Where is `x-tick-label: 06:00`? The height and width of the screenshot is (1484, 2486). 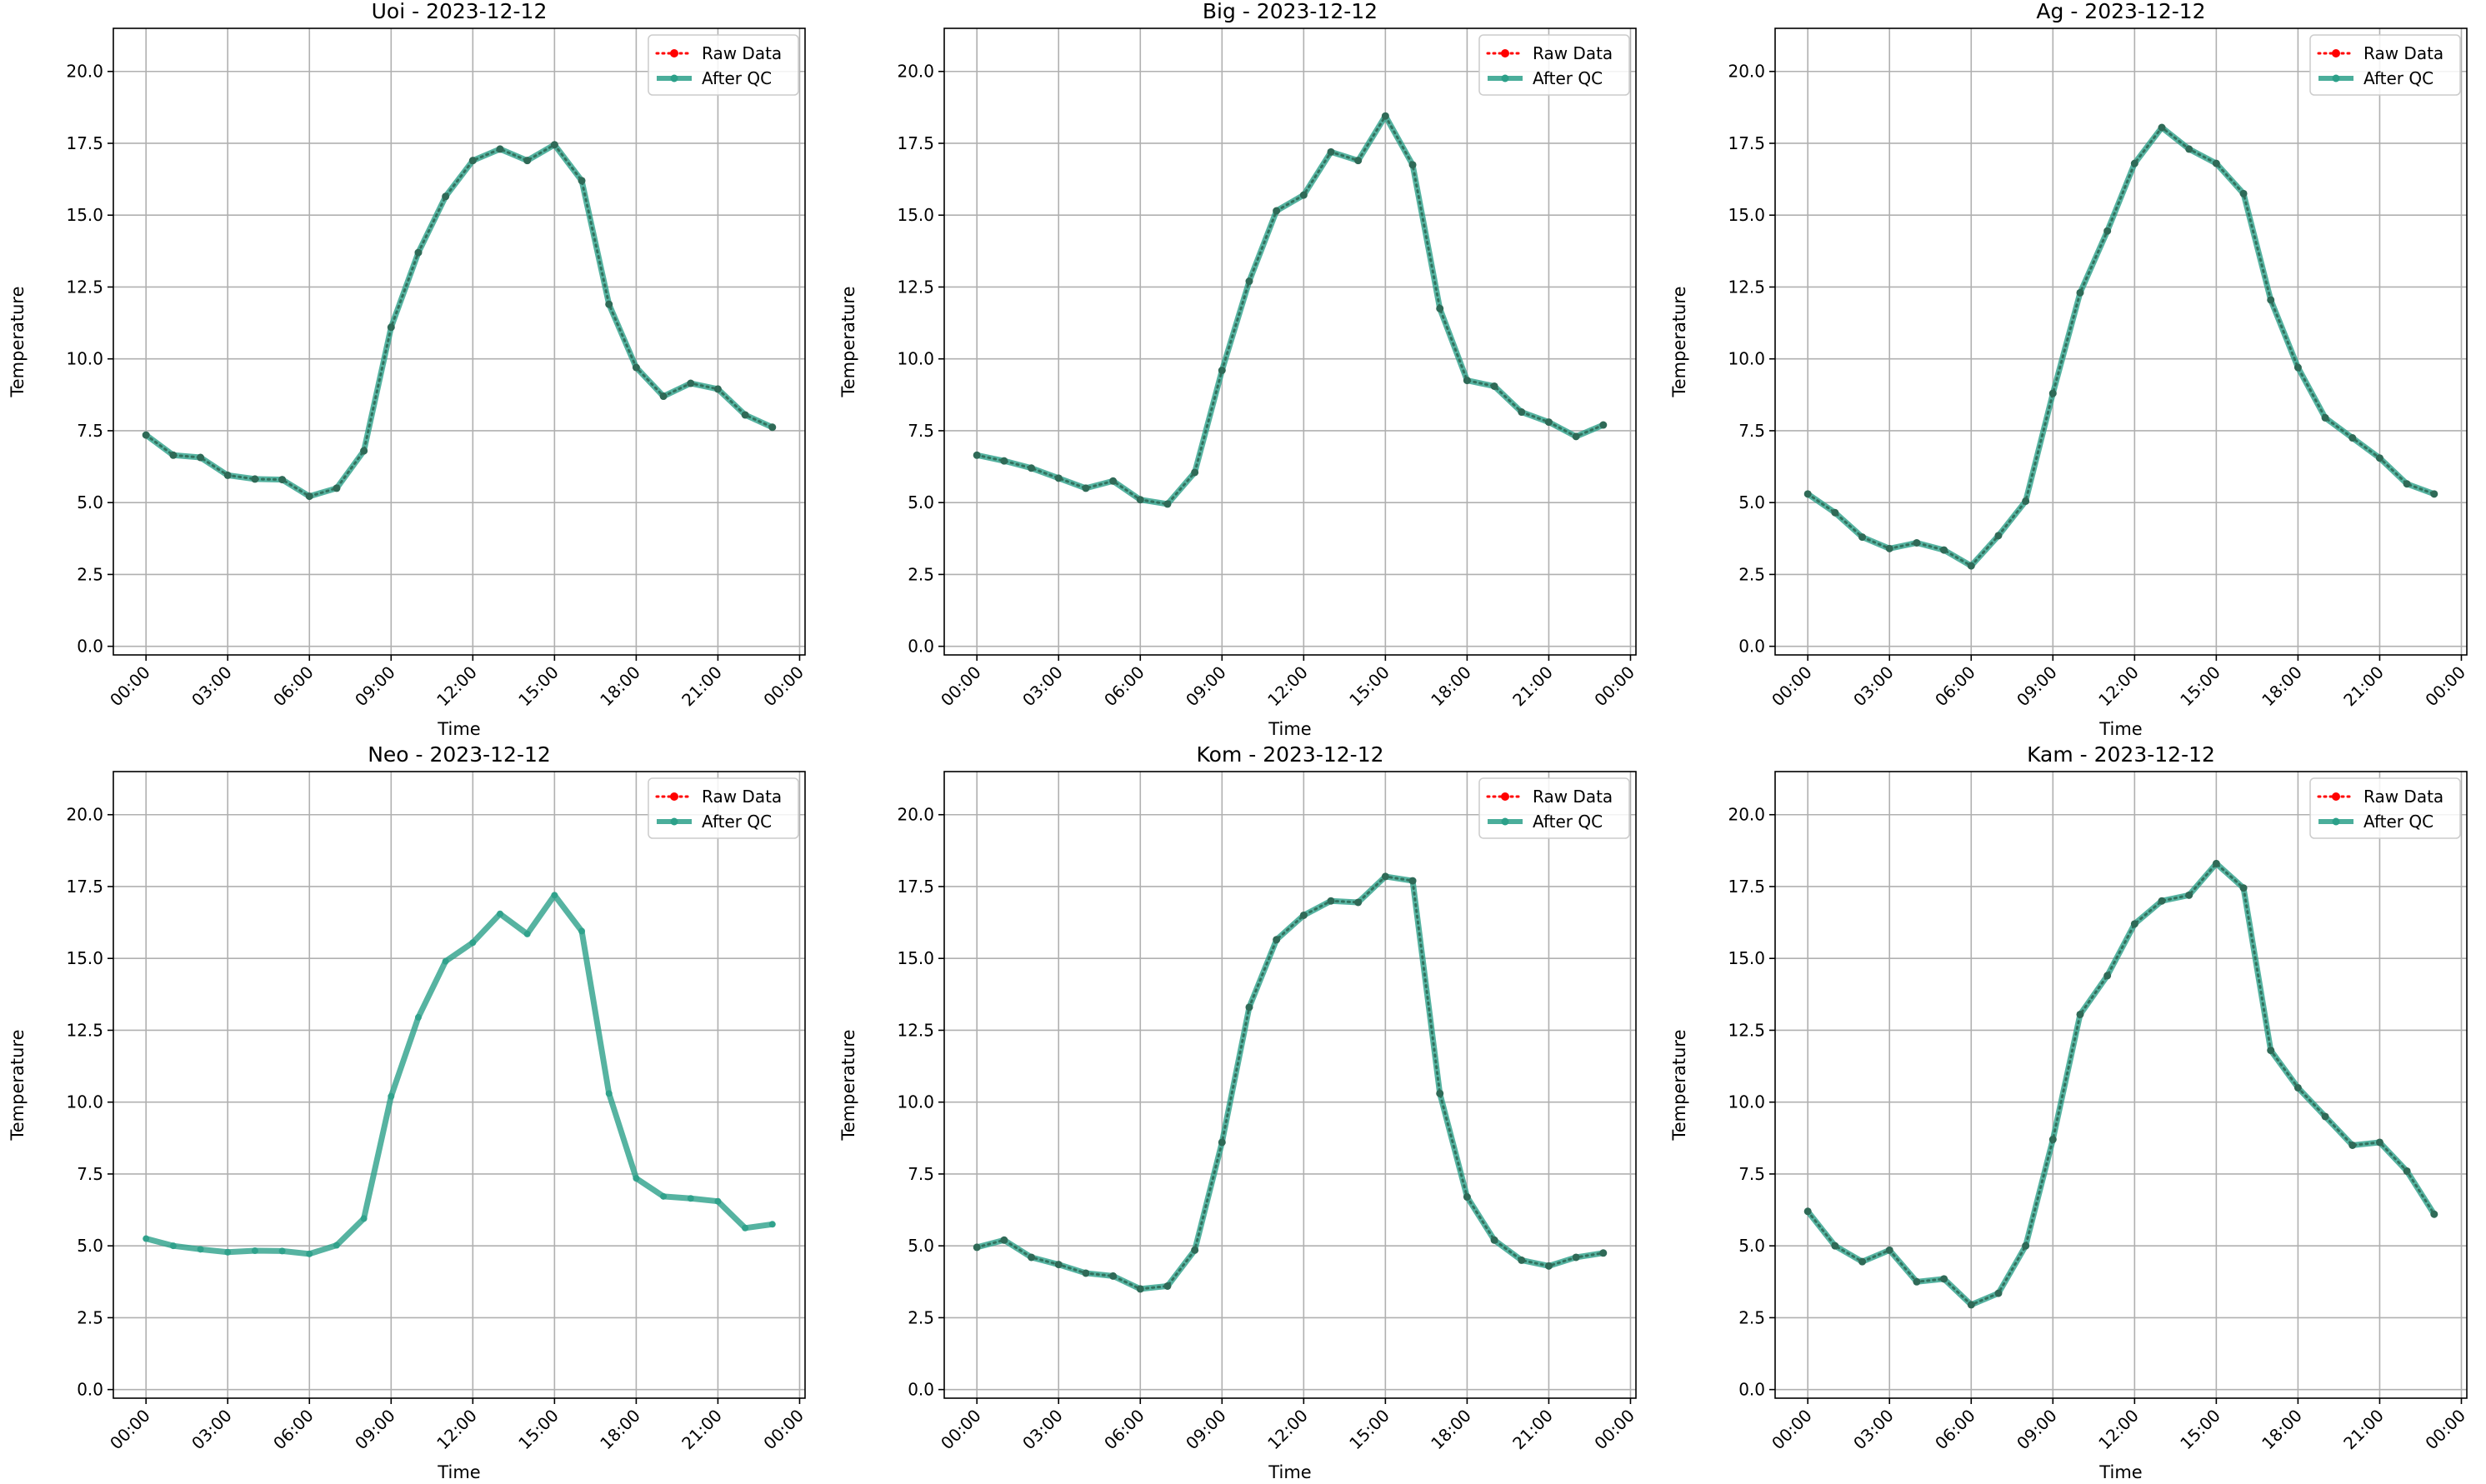
x-tick-label: 06:00 is located at coordinates (1124, 687).